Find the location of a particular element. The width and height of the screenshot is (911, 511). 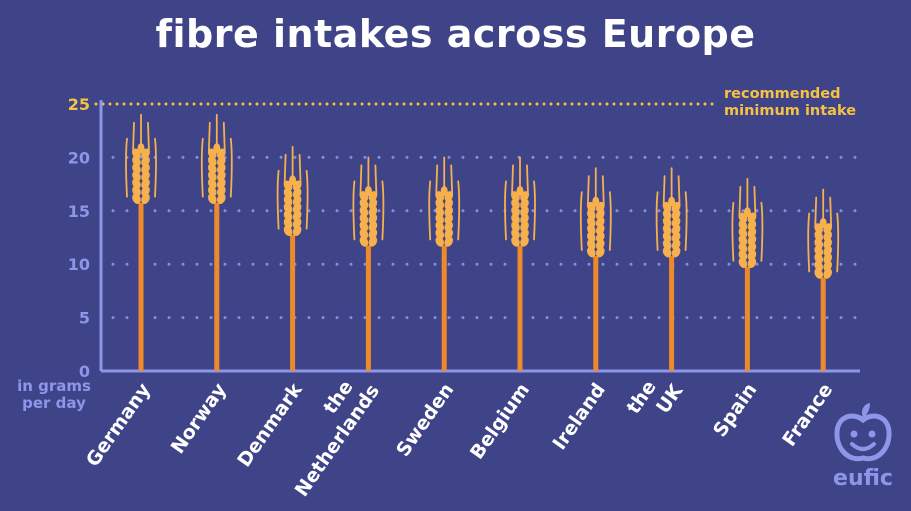

y-tick-label: 25 is located at coordinates (79, 104).